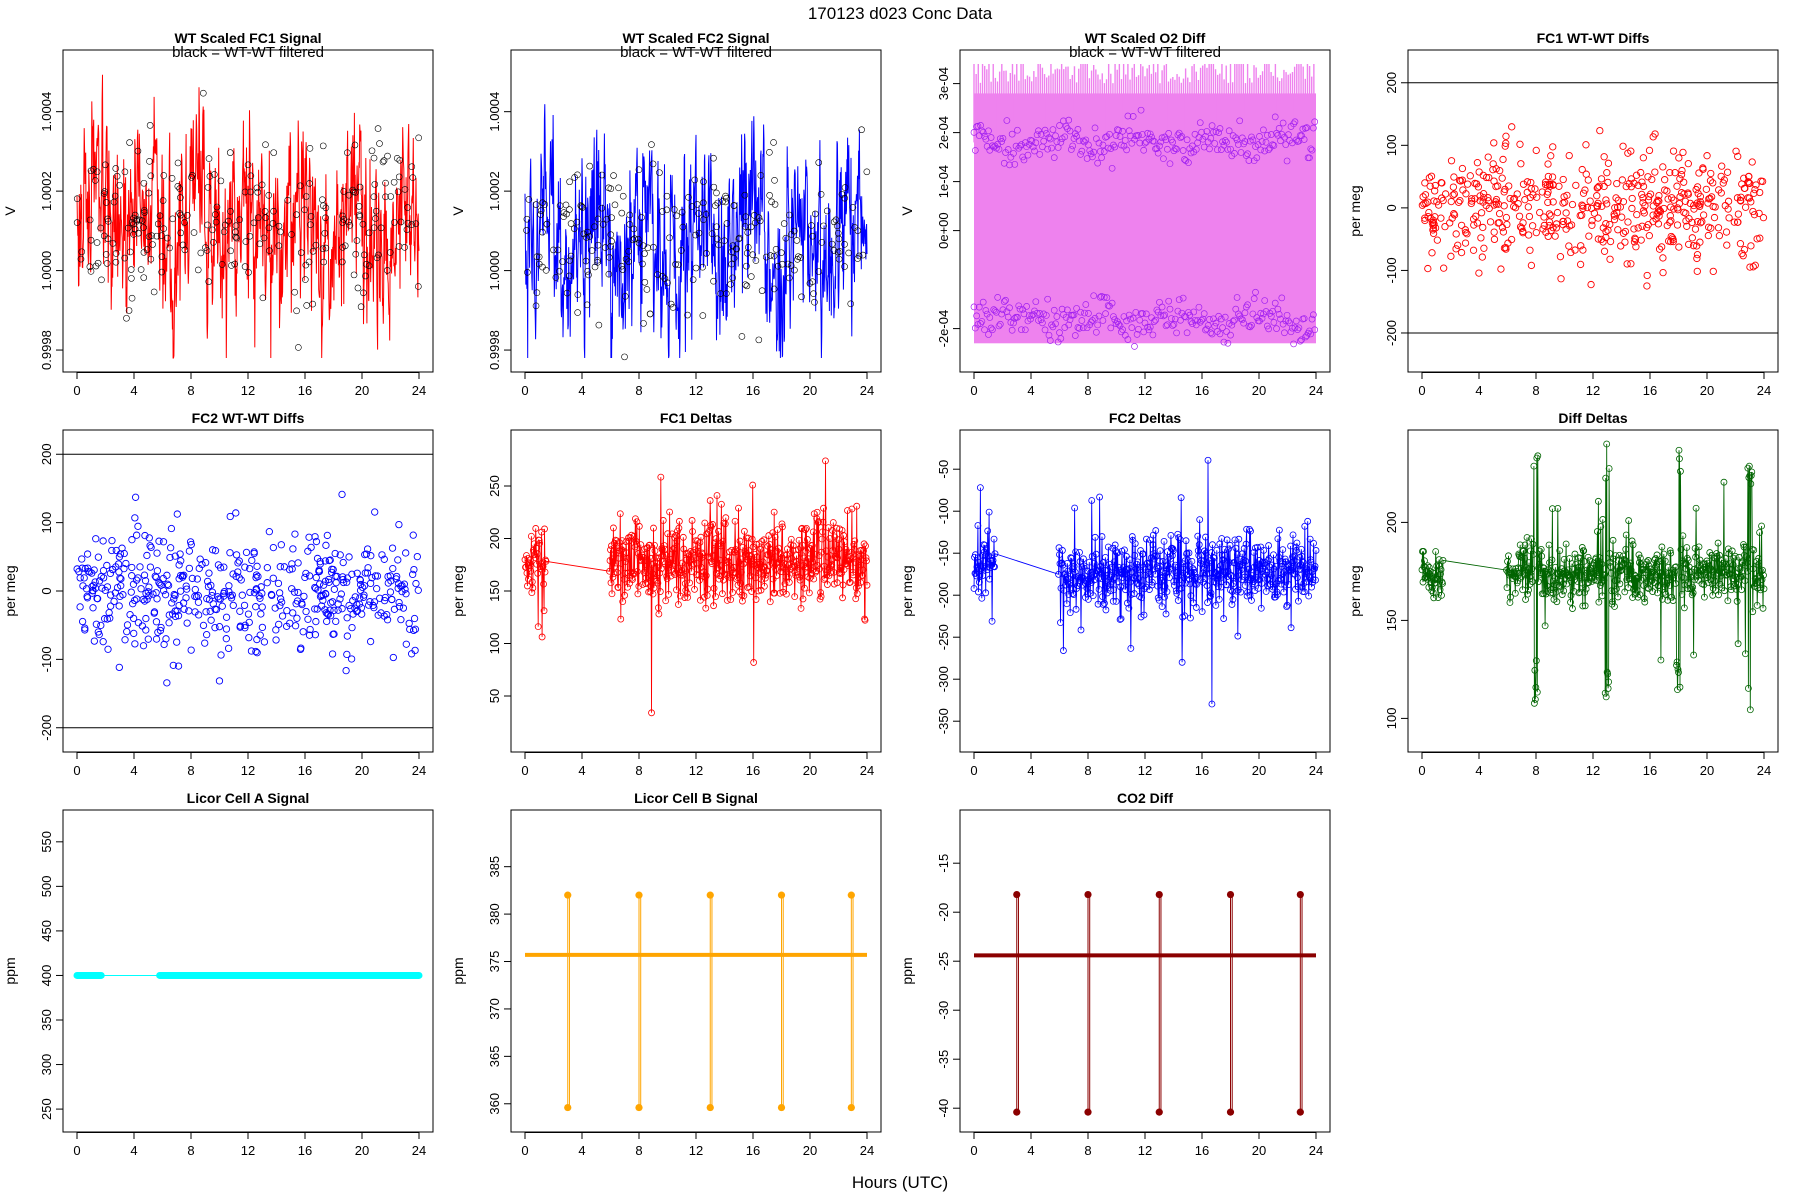 The image size is (1800, 1200). Describe the element at coordinates (494, 1009) in the screenshot. I see `y-tick-label: 370` at that location.